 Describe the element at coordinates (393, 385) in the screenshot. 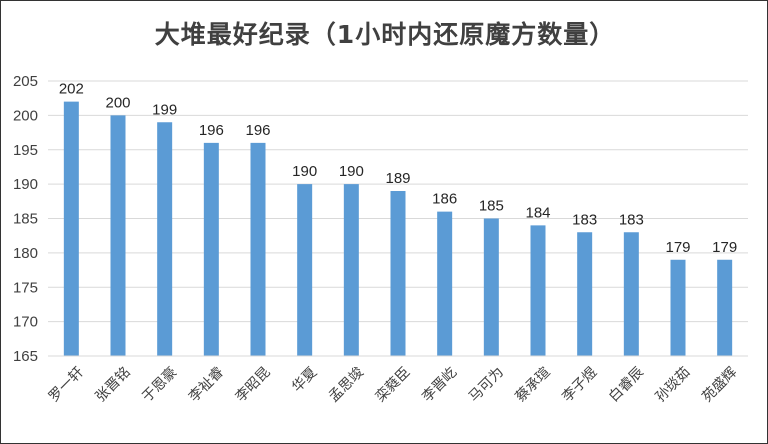

I see `x-tick-label: 栾蕤臣` at that location.